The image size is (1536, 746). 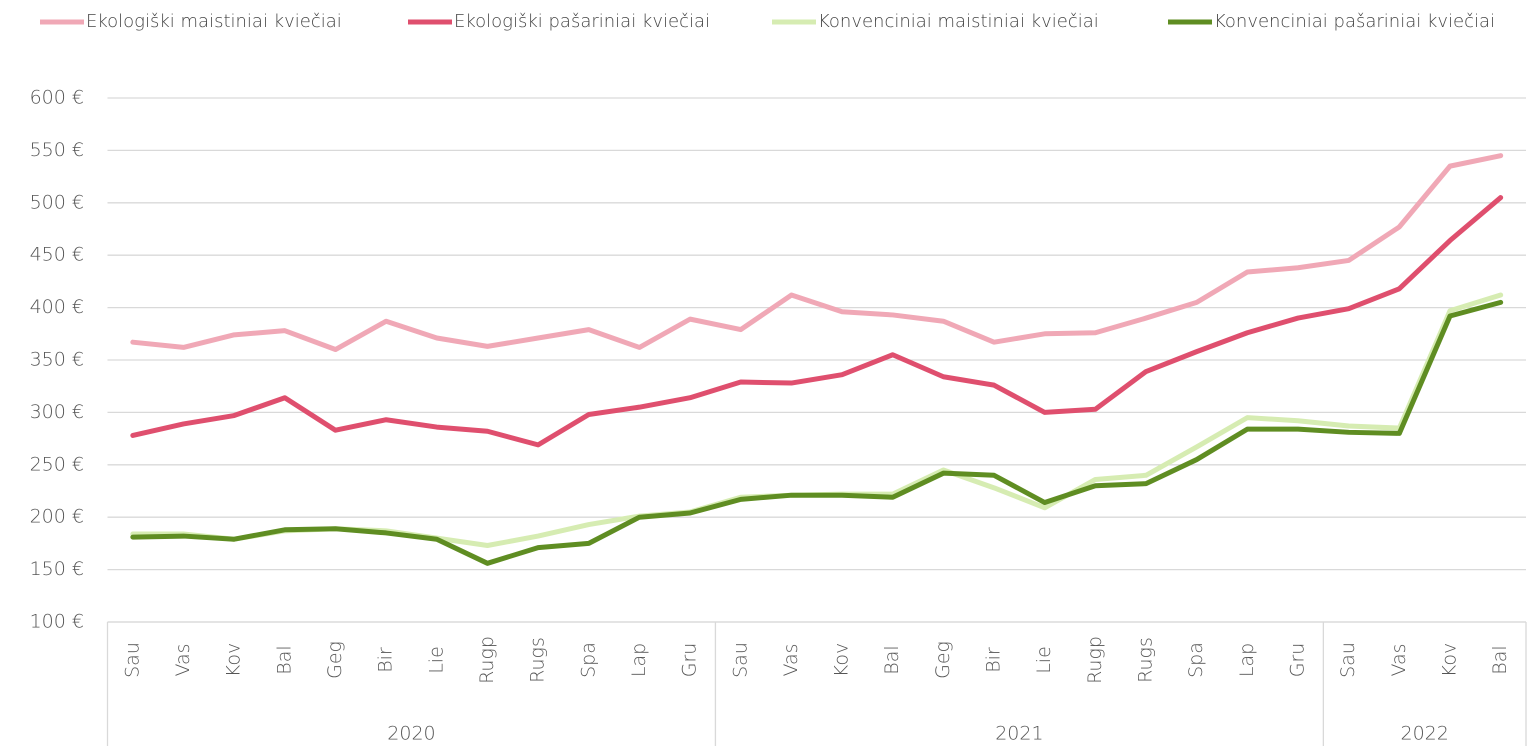 What do you see at coordinates (57, 98) in the screenshot?
I see `y-tick-label: 600 €` at bounding box center [57, 98].